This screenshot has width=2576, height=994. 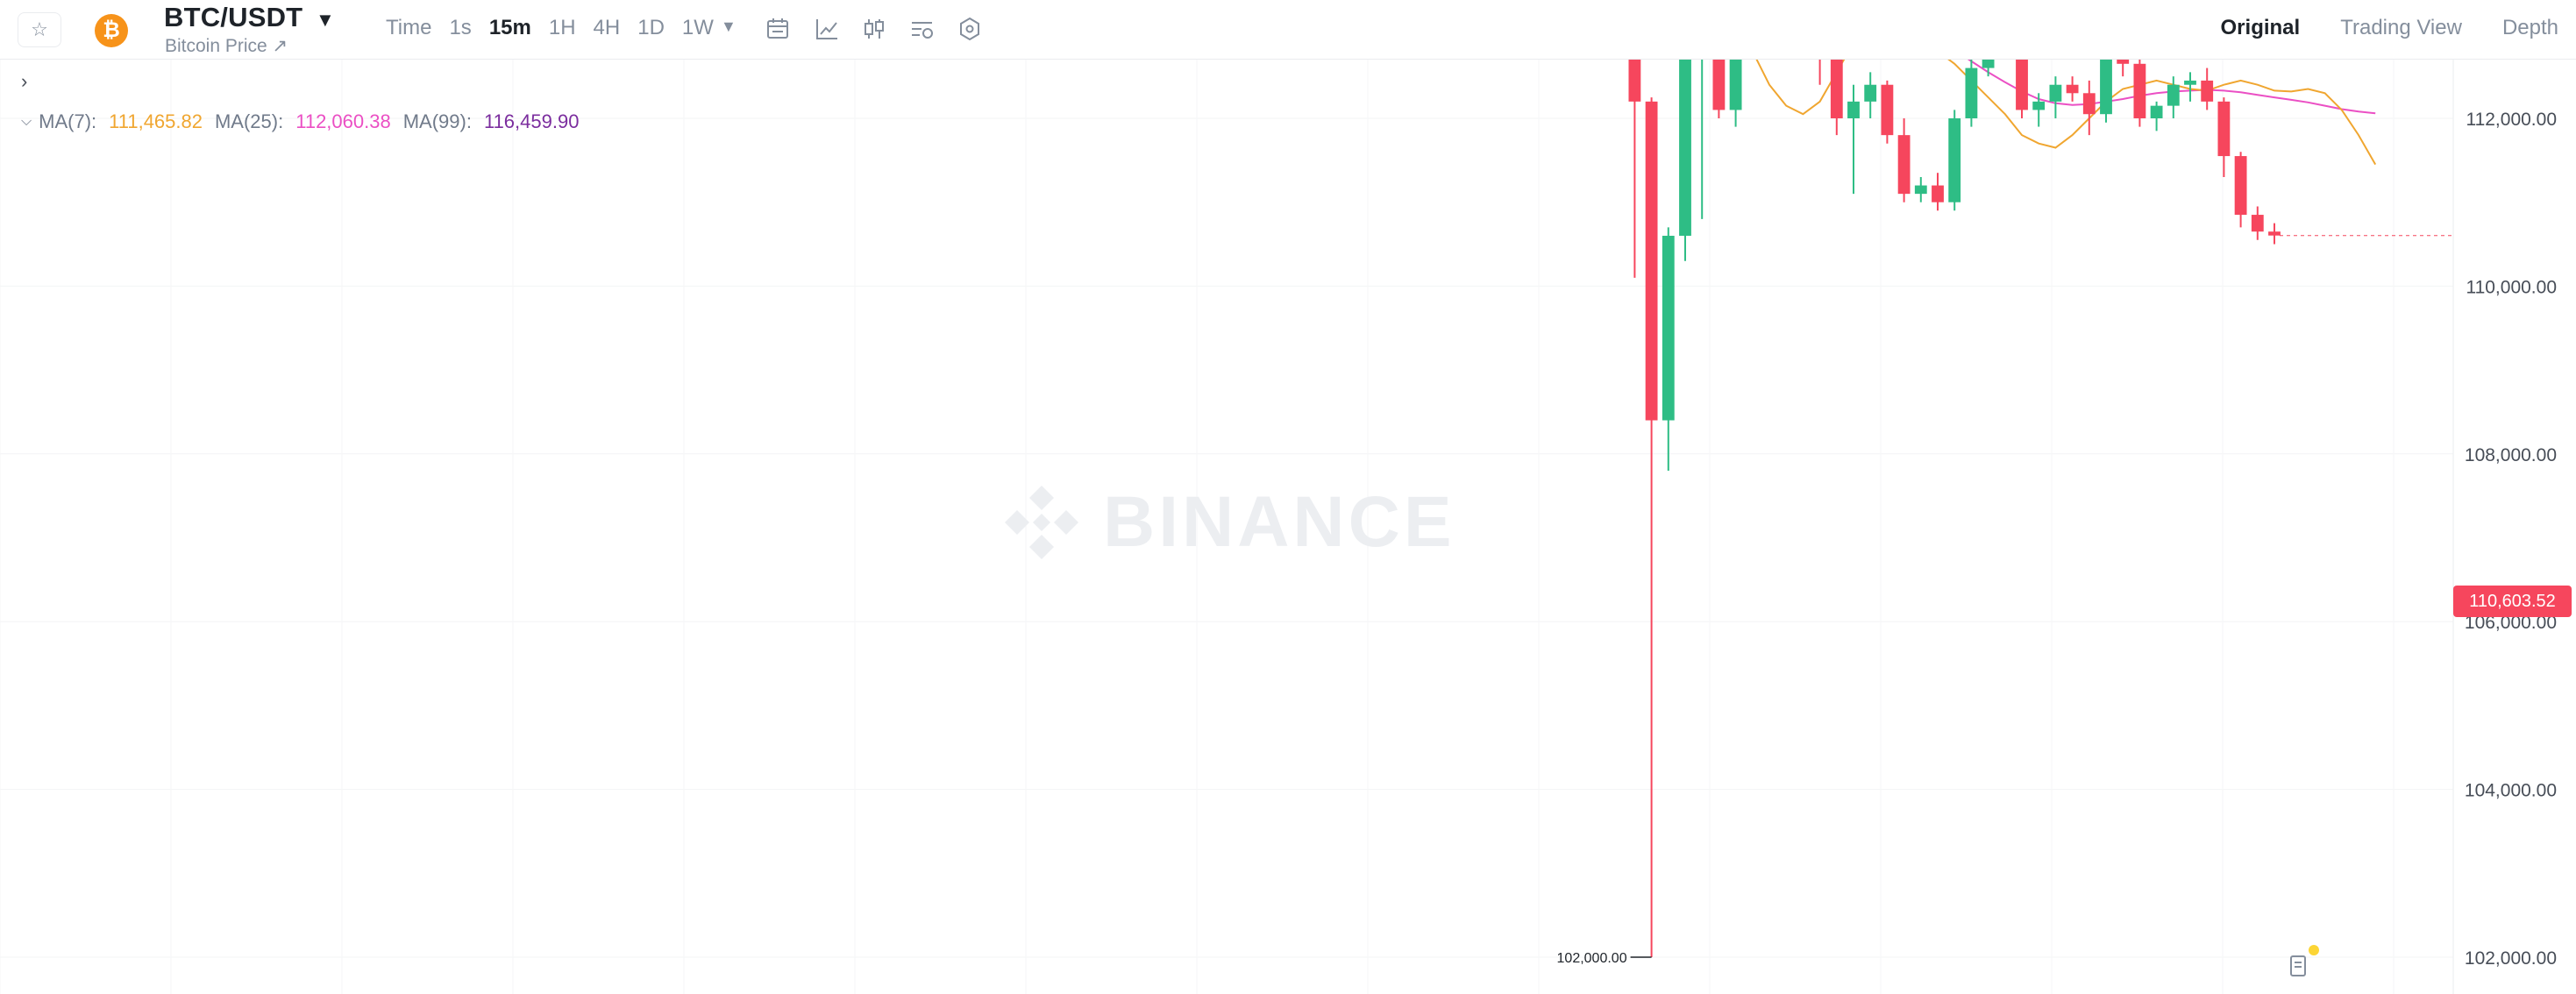 What do you see at coordinates (2511, 455) in the screenshot?
I see `price-axis-label: 108,000.00` at bounding box center [2511, 455].